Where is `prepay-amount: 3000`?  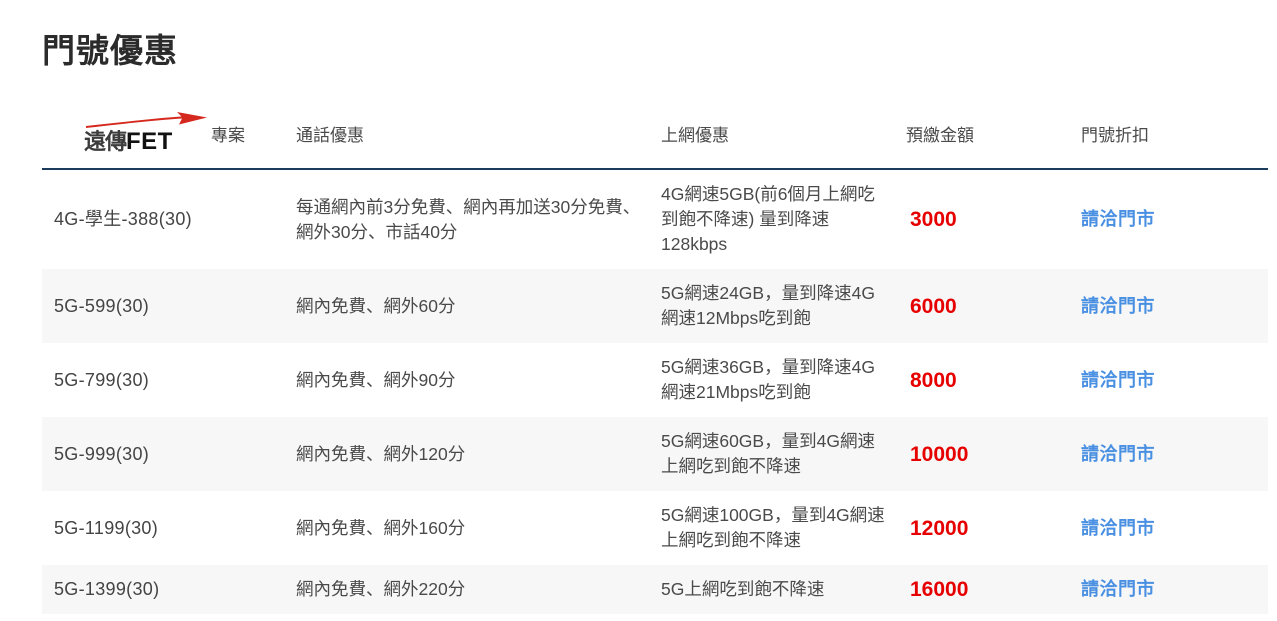
prepay-amount: 3000 is located at coordinates (933, 219).